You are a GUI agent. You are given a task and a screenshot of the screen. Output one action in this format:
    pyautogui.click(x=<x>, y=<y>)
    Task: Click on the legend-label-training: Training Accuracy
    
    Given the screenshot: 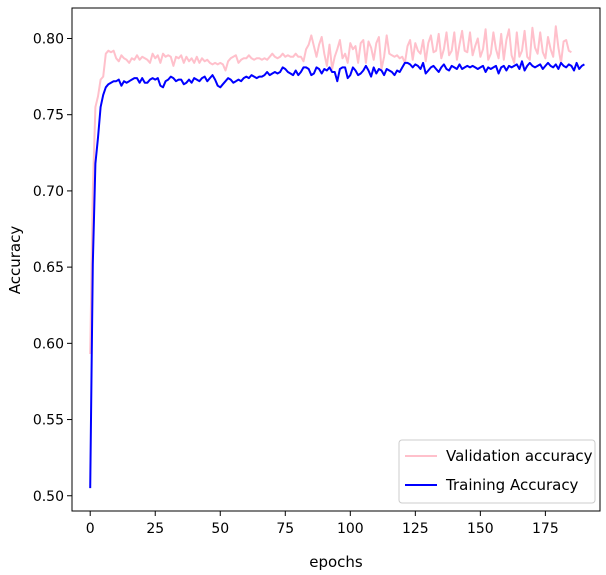 What is the action you would take?
    pyautogui.click(x=512, y=485)
    